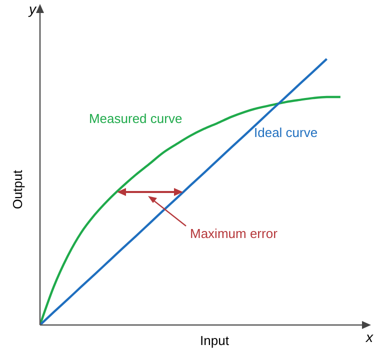  I want to click on series-label: Ideal curve, so click(286, 132).